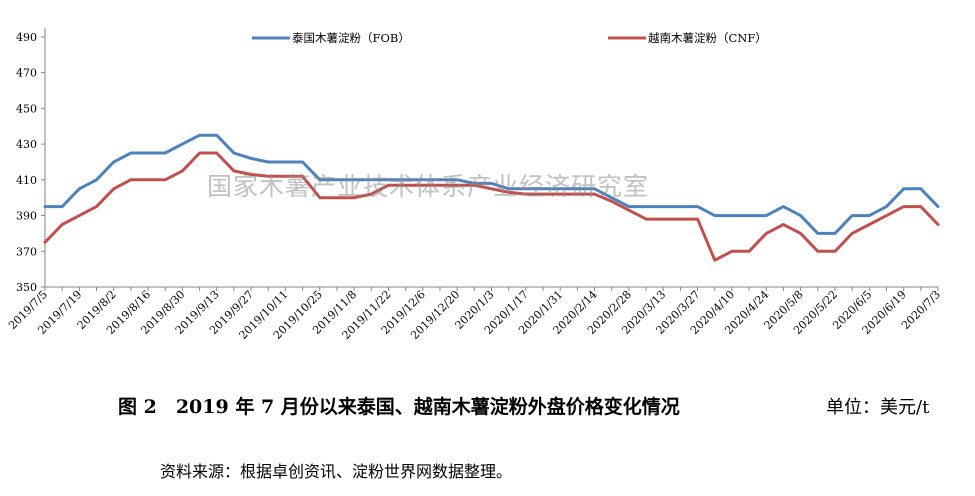 This screenshot has height=496, width=975. I want to click on y-tick-label: 450, so click(26, 108).